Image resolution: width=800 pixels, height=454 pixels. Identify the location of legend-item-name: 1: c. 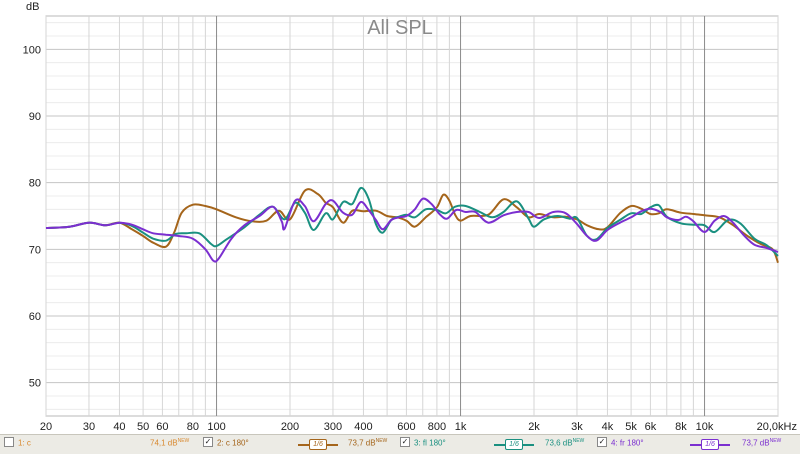
(24, 443).